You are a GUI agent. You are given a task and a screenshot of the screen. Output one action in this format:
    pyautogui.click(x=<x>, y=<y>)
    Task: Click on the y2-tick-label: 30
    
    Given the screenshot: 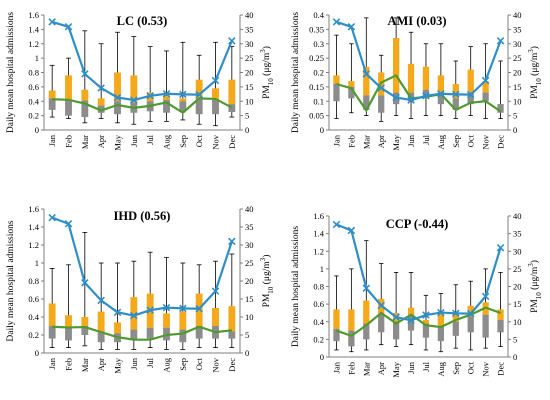 What is the action you would take?
    pyautogui.click(x=249, y=44)
    